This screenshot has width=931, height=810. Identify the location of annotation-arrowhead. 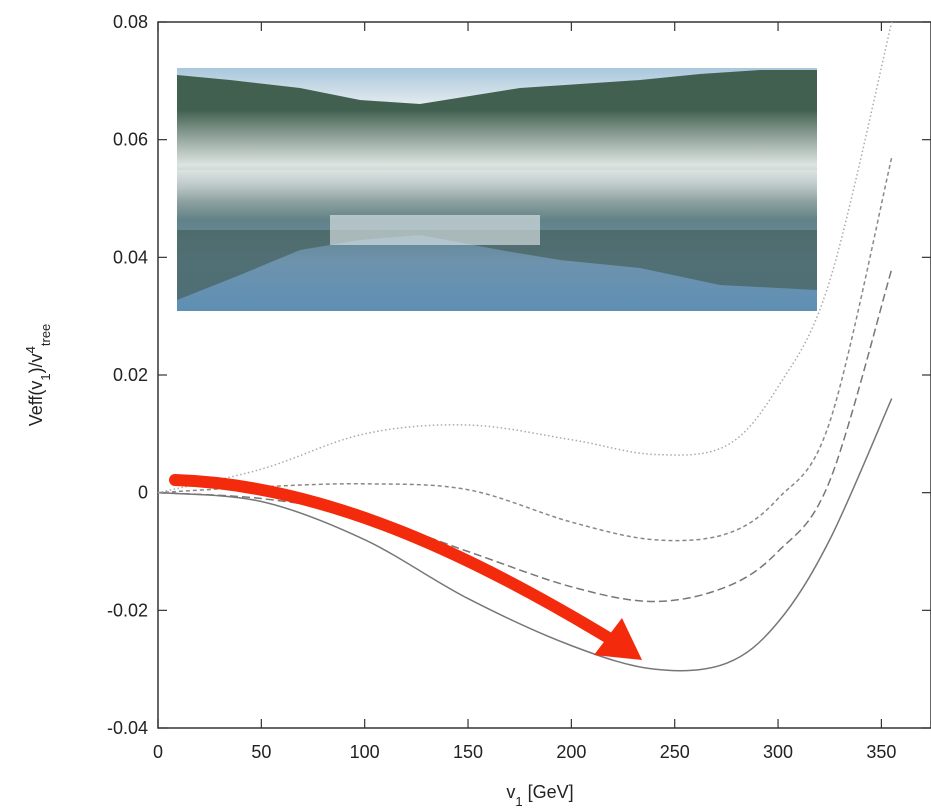
(618, 639).